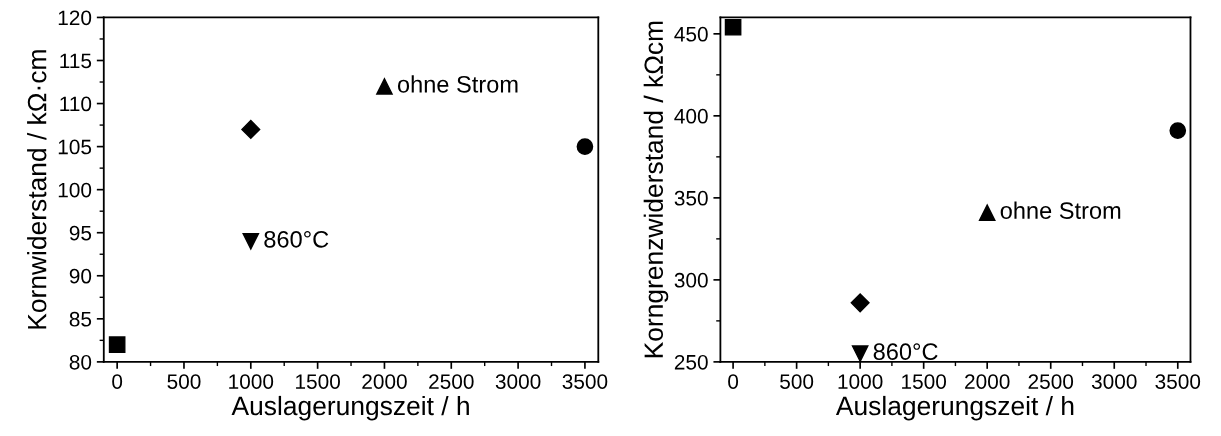 Image resolution: width=1221 pixels, height=436 pixels. What do you see at coordinates (691, 362) in the screenshot?
I see `y-tick-label: 250` at bounding box center [691, 362].